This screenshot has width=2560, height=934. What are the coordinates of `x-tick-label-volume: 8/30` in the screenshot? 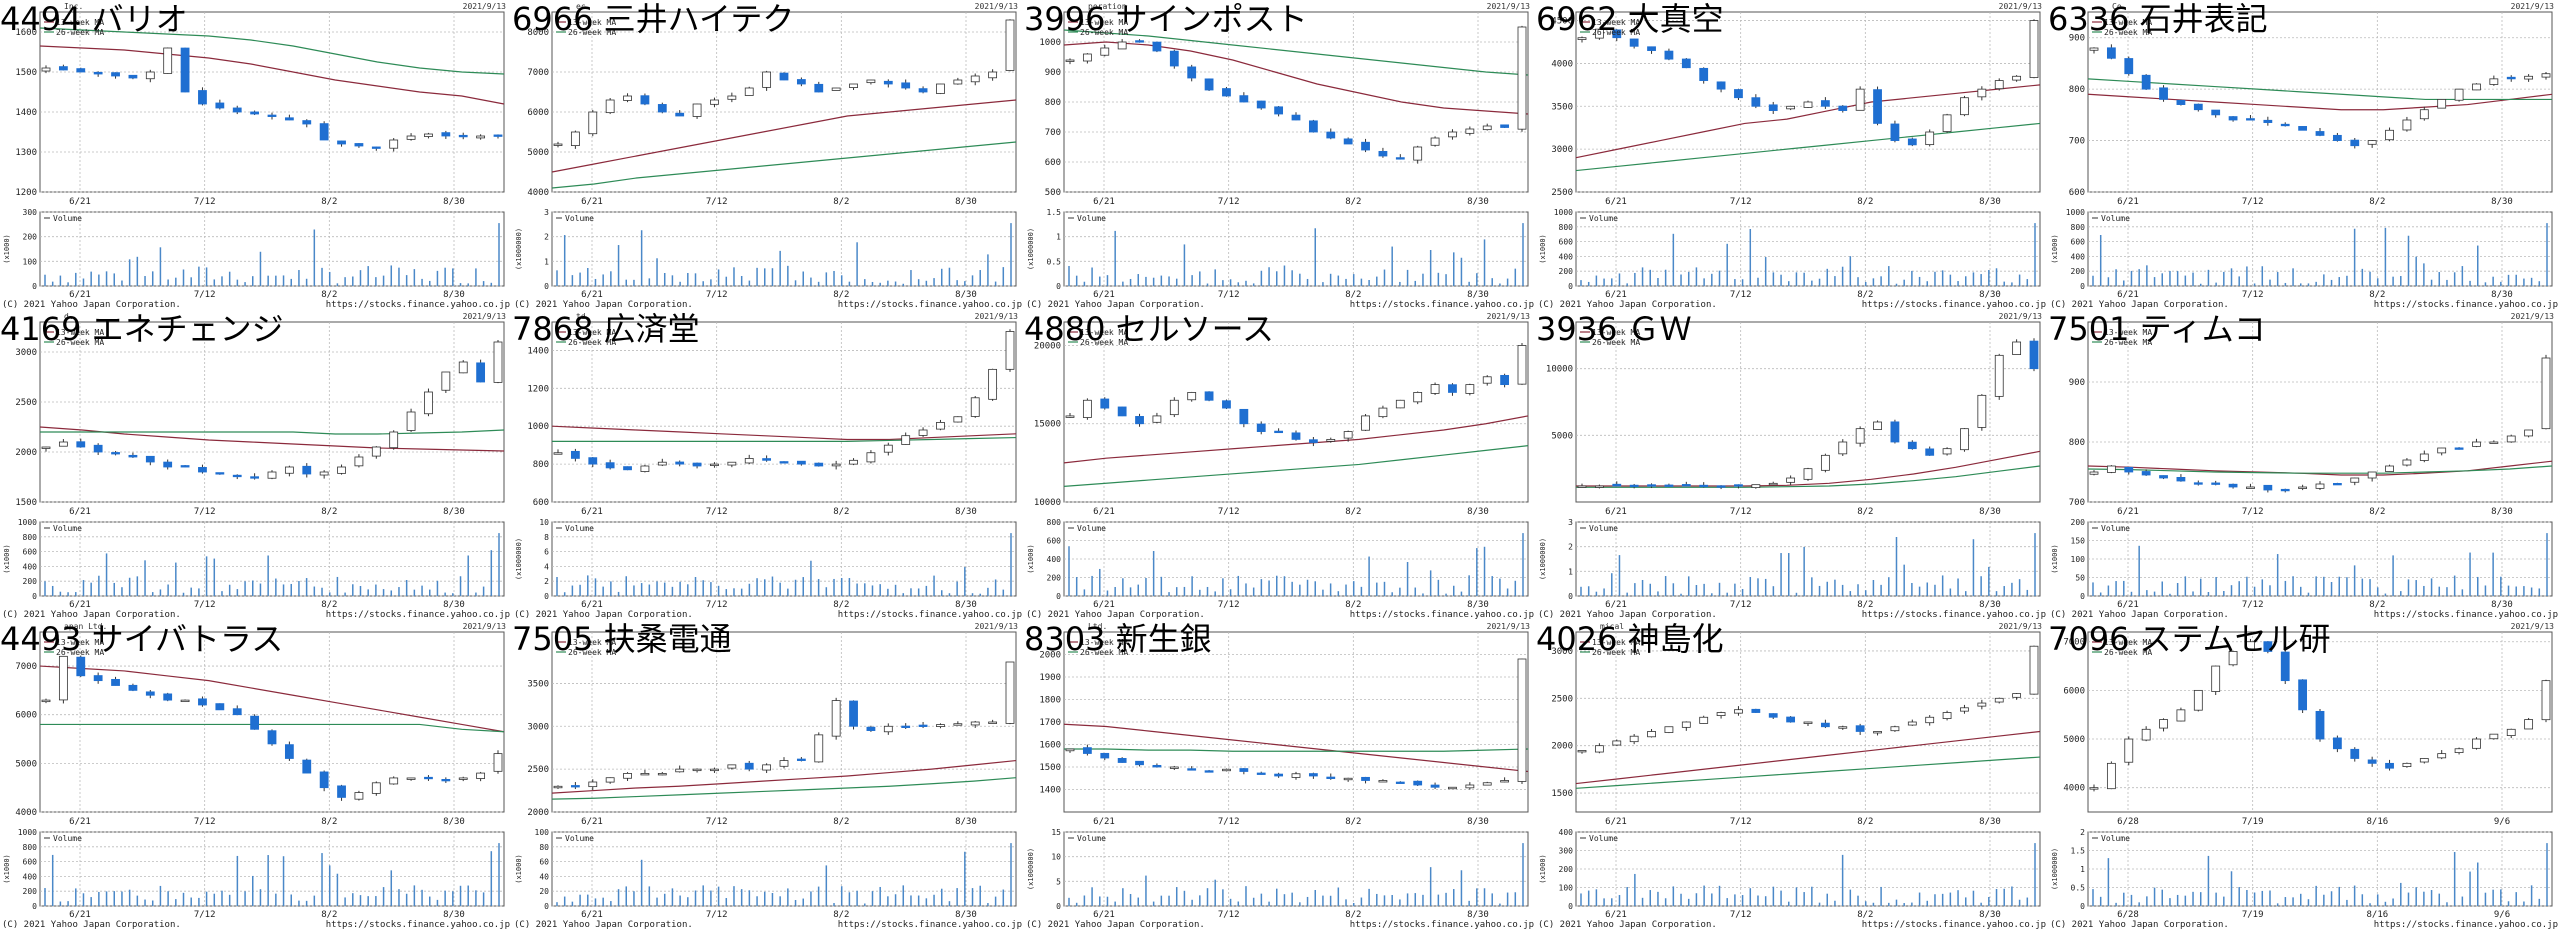 It's located at (1990, 605).